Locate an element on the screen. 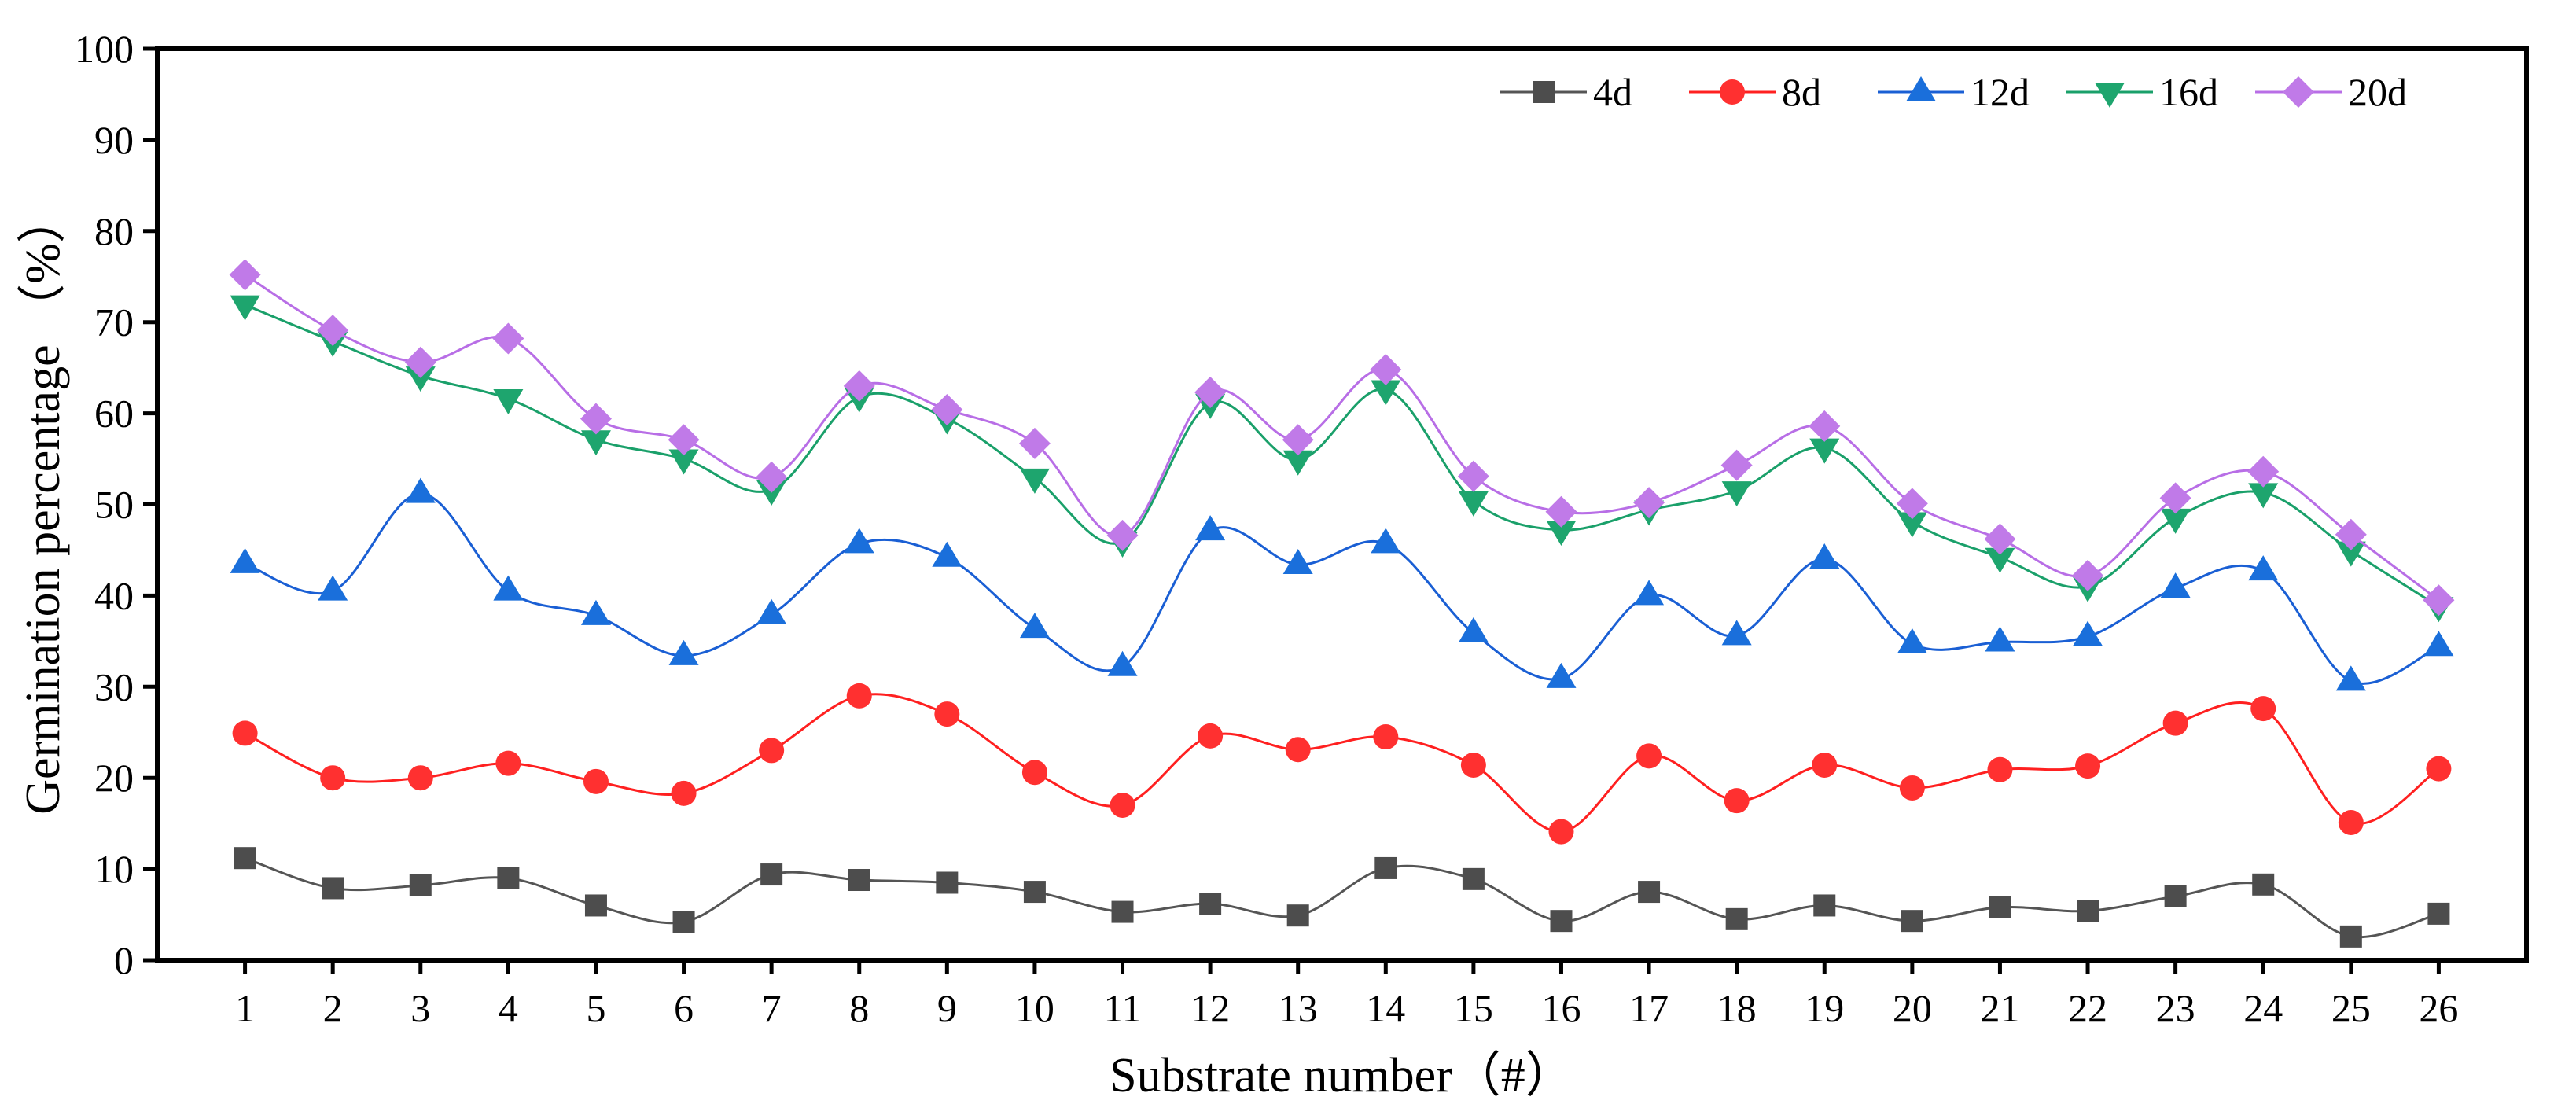  x-tick-label: 25 is located at coordinates (2351, 1008).